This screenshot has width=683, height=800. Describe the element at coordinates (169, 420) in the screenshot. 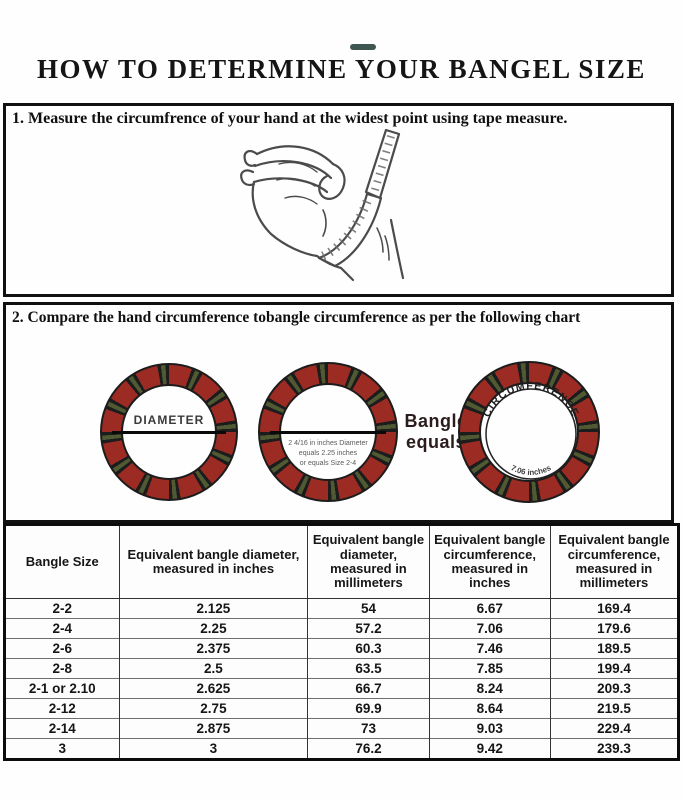

I see `diameter-label: DIAMETER` at that location.